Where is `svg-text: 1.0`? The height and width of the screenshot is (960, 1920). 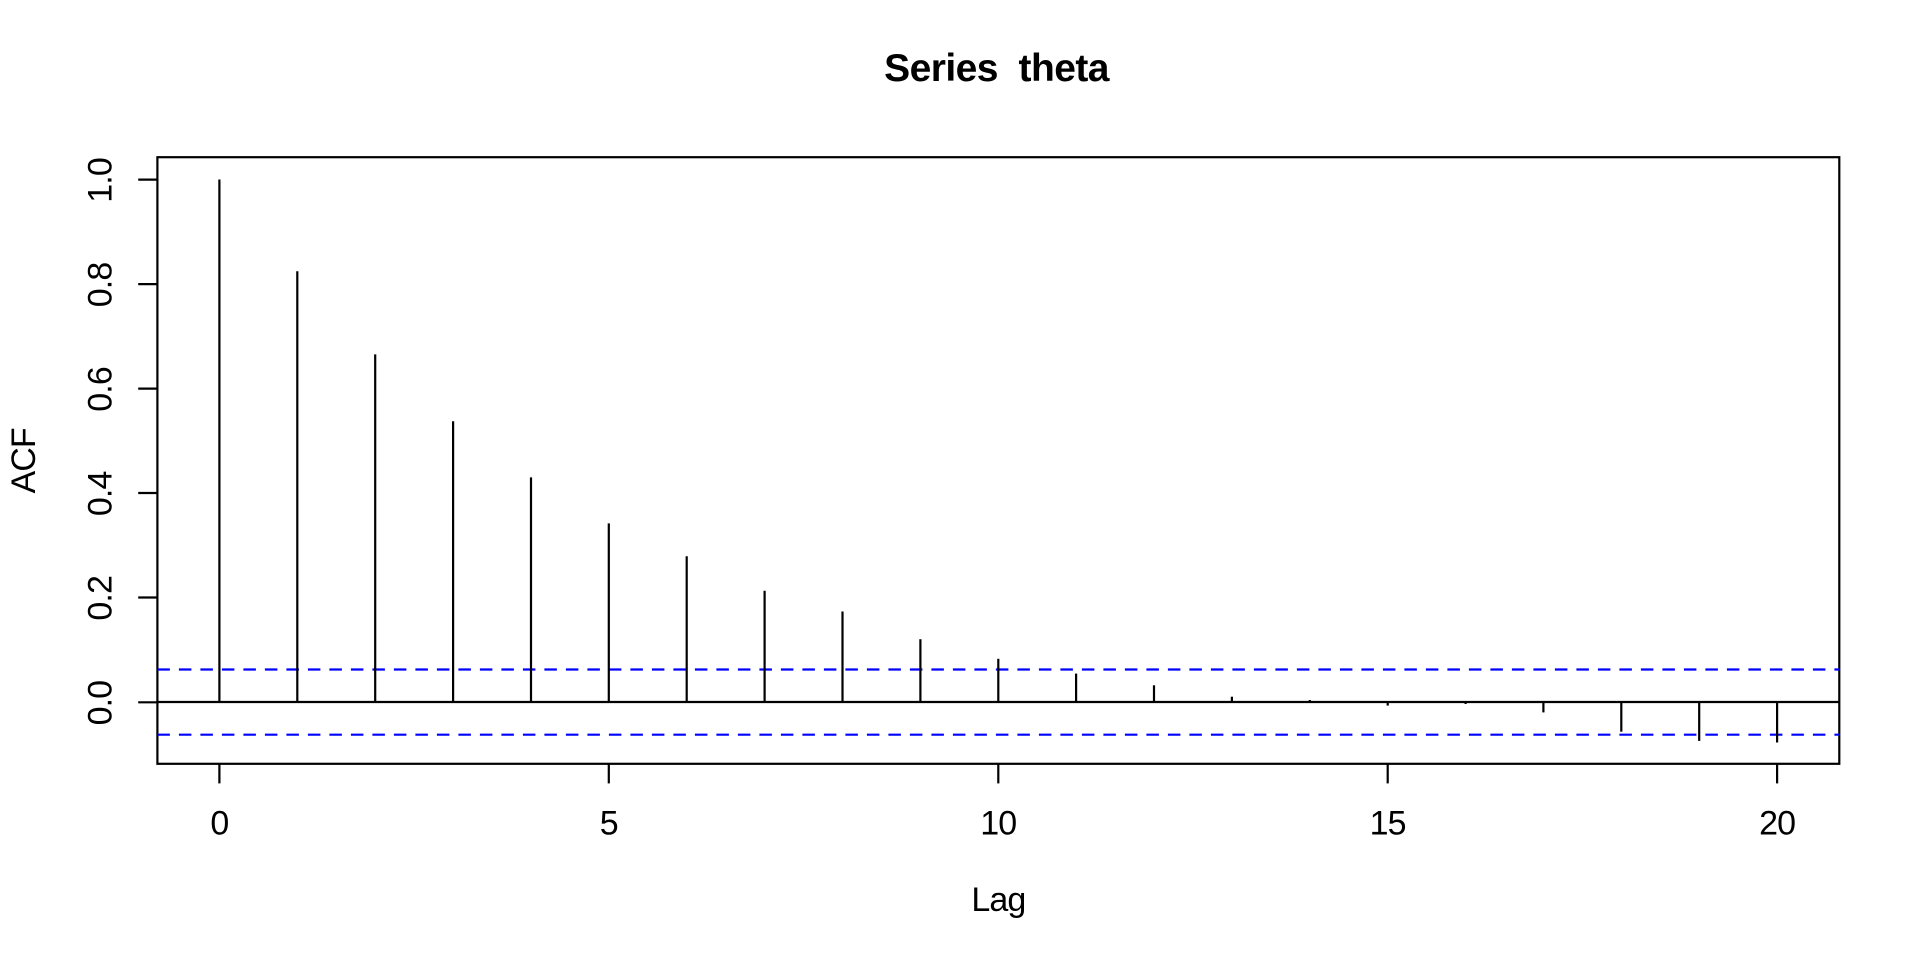
svg-text: 1.0 is located at coordinates (101, 180).